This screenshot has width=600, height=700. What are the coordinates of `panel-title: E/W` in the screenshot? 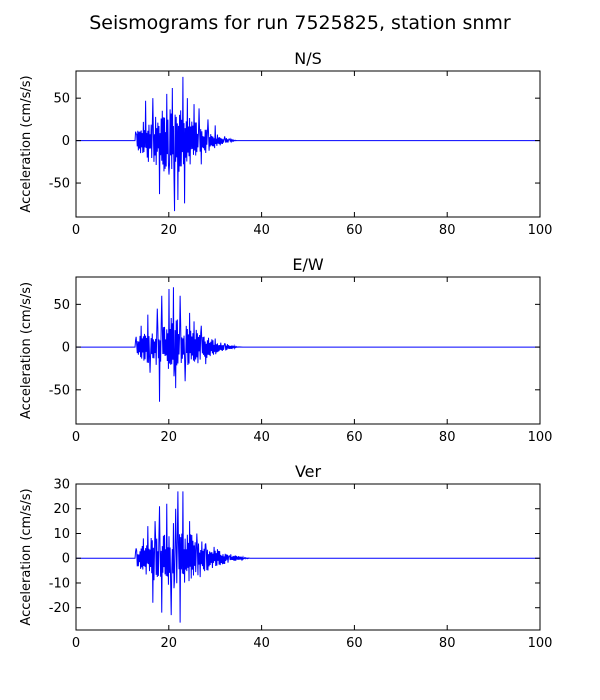 It's located at (308, 264).